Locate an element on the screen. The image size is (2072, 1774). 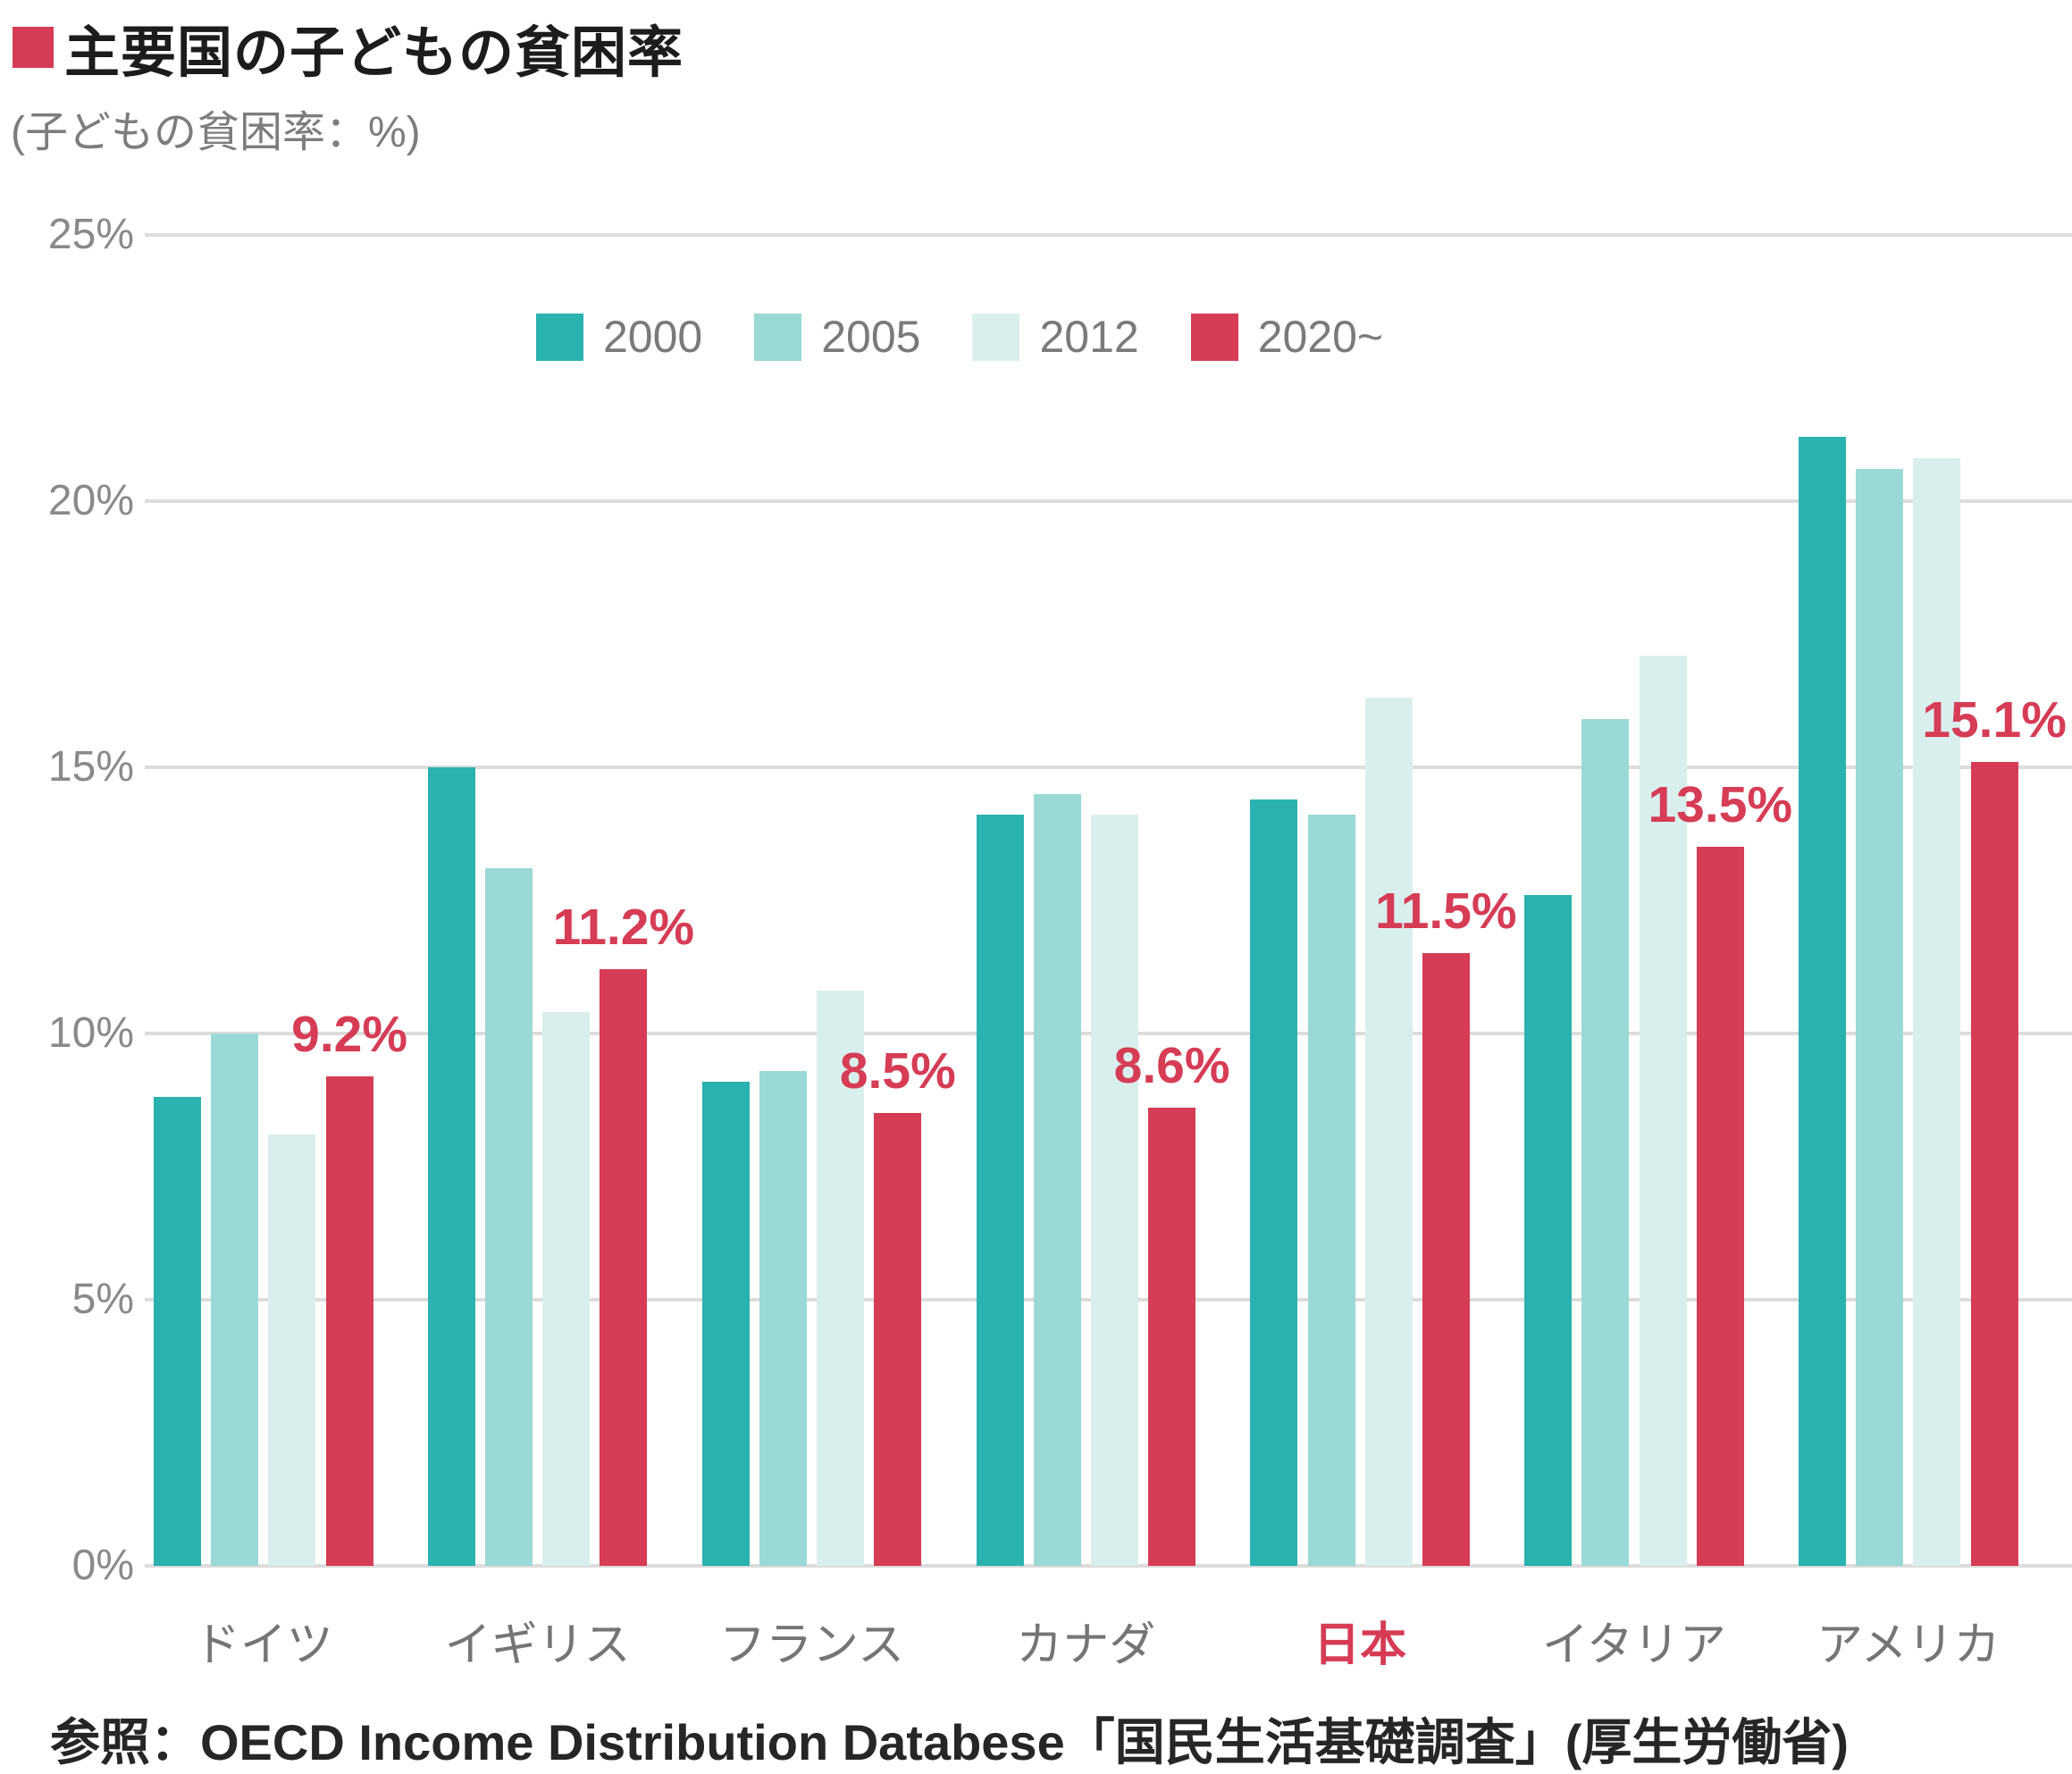
legend-item-2005: 2005 is located at coordinates (837, 337).